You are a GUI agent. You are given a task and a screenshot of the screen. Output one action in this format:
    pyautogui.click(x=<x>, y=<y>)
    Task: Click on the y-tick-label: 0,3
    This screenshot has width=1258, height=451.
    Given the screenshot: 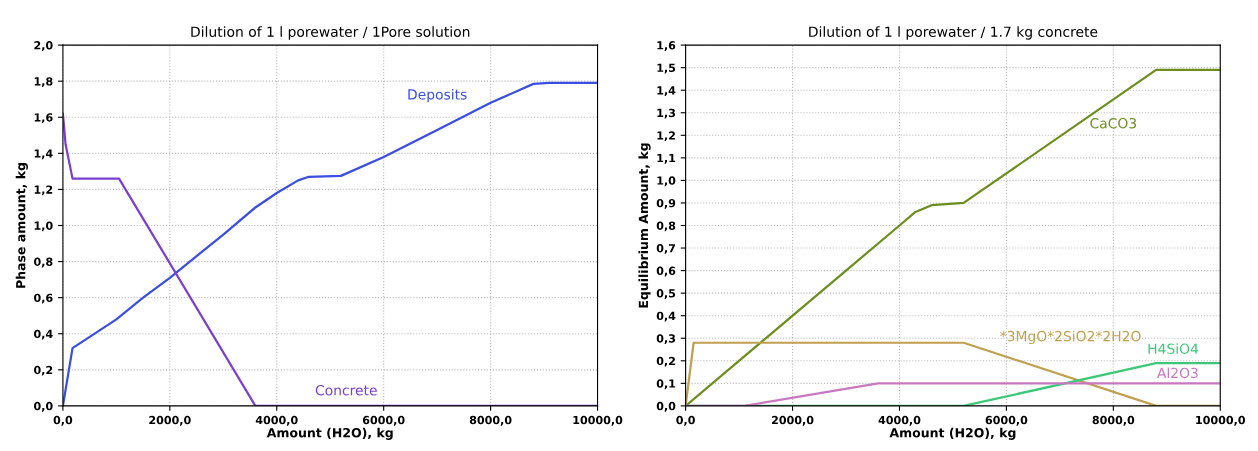 What is the action you would take?
    pyautogui.click(x=665, y=339)
    